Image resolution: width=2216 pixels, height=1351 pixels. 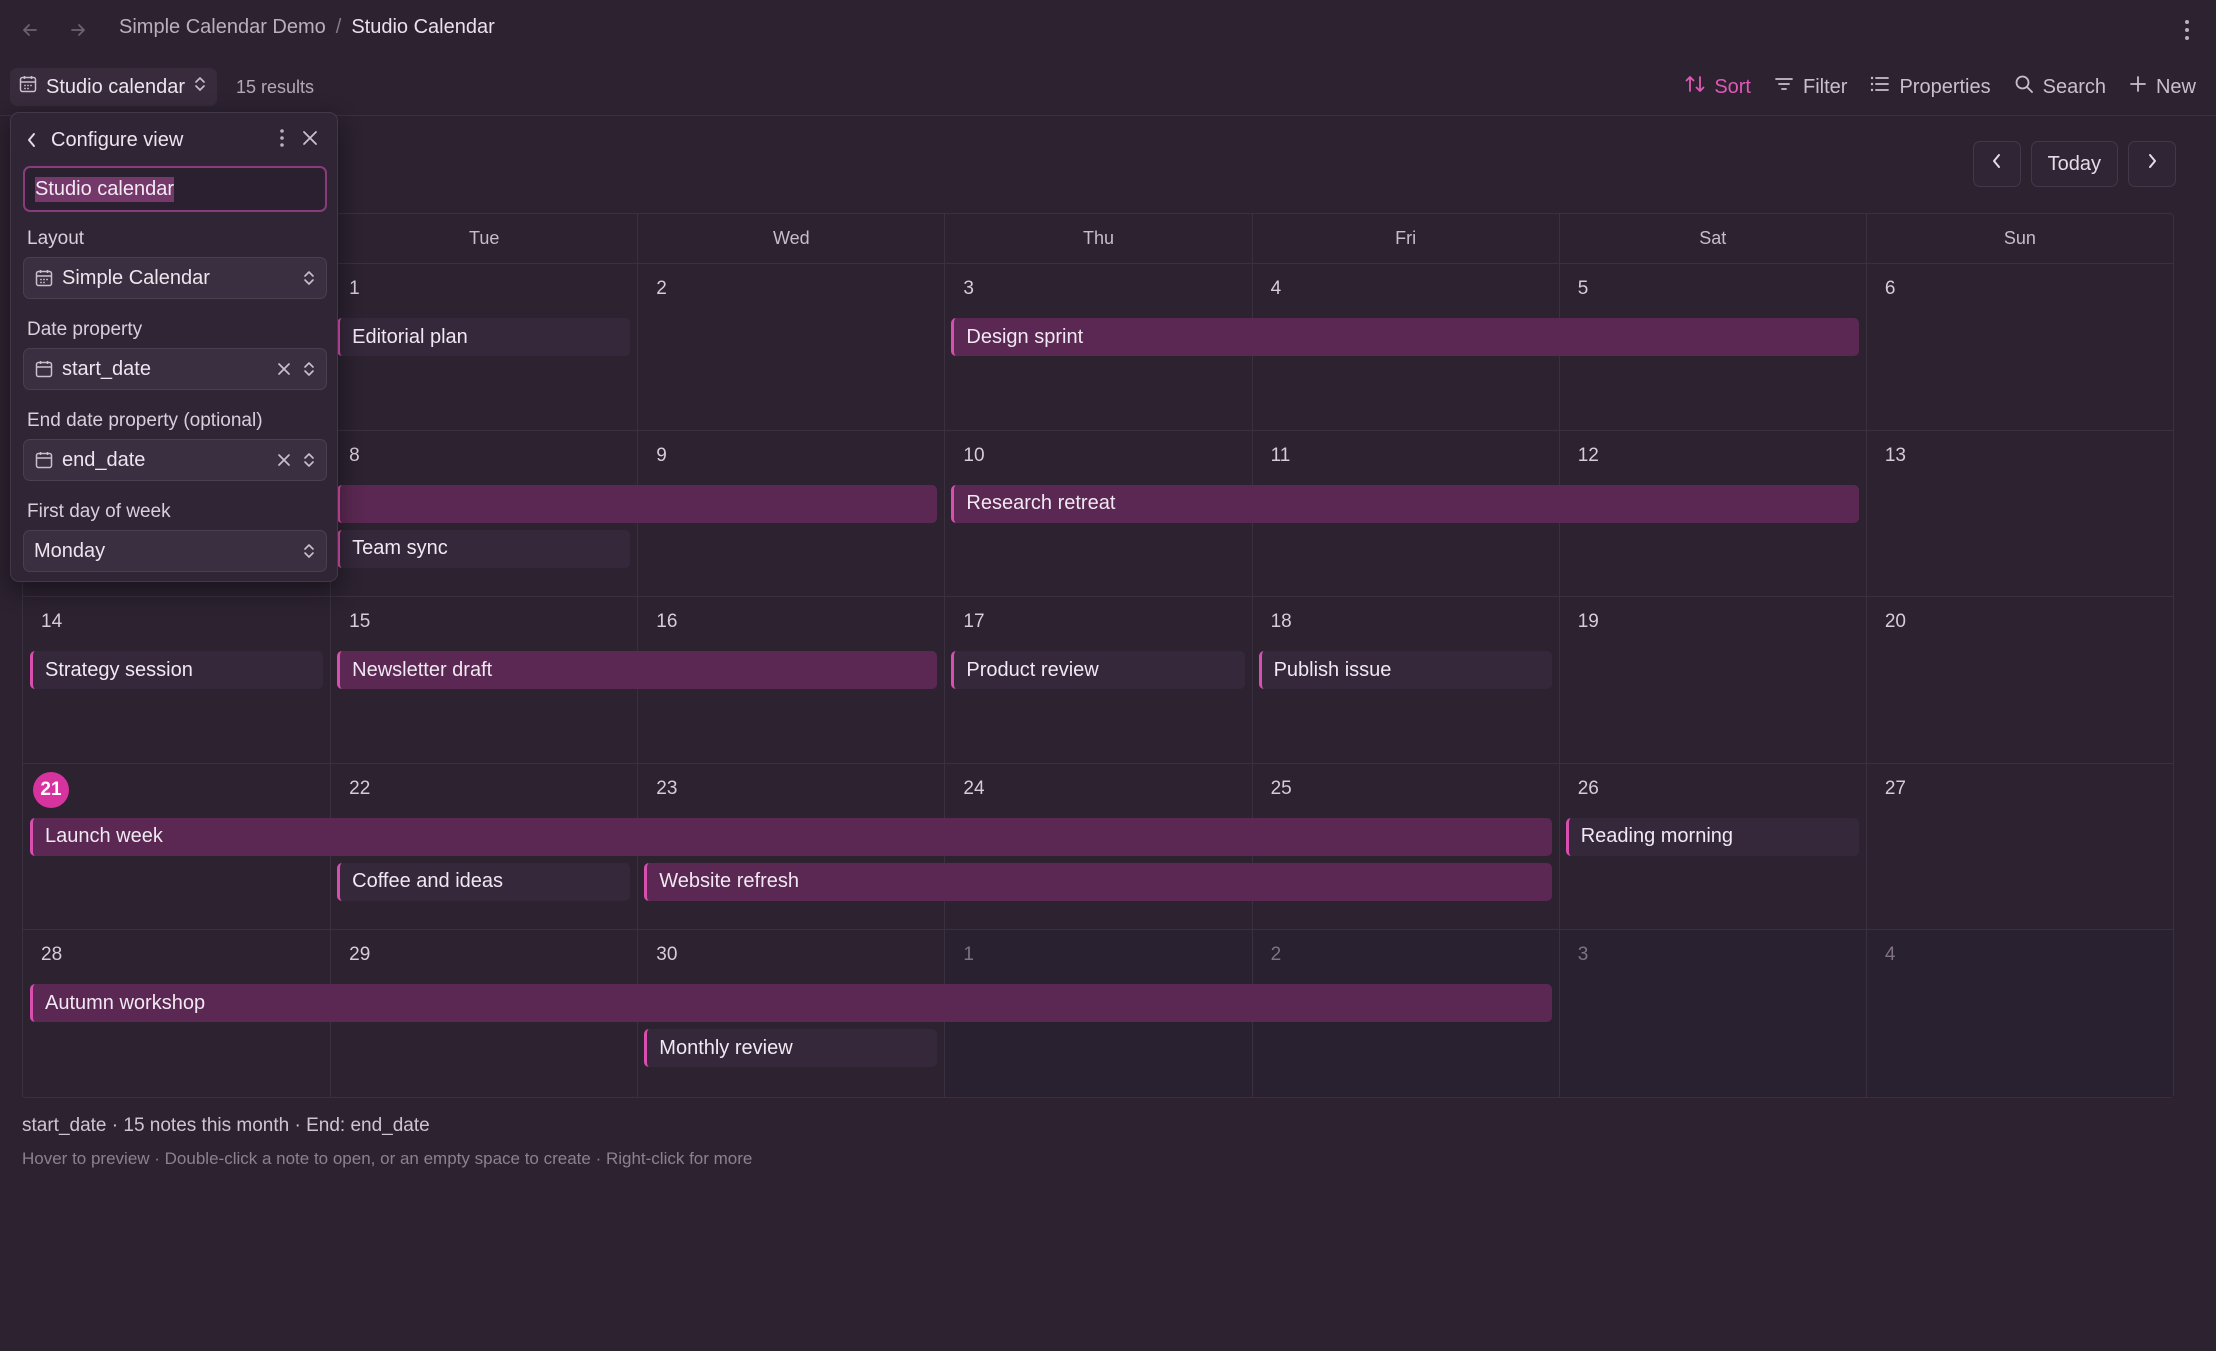 I want to click on next-month-button, so click(x=2152, y=164).